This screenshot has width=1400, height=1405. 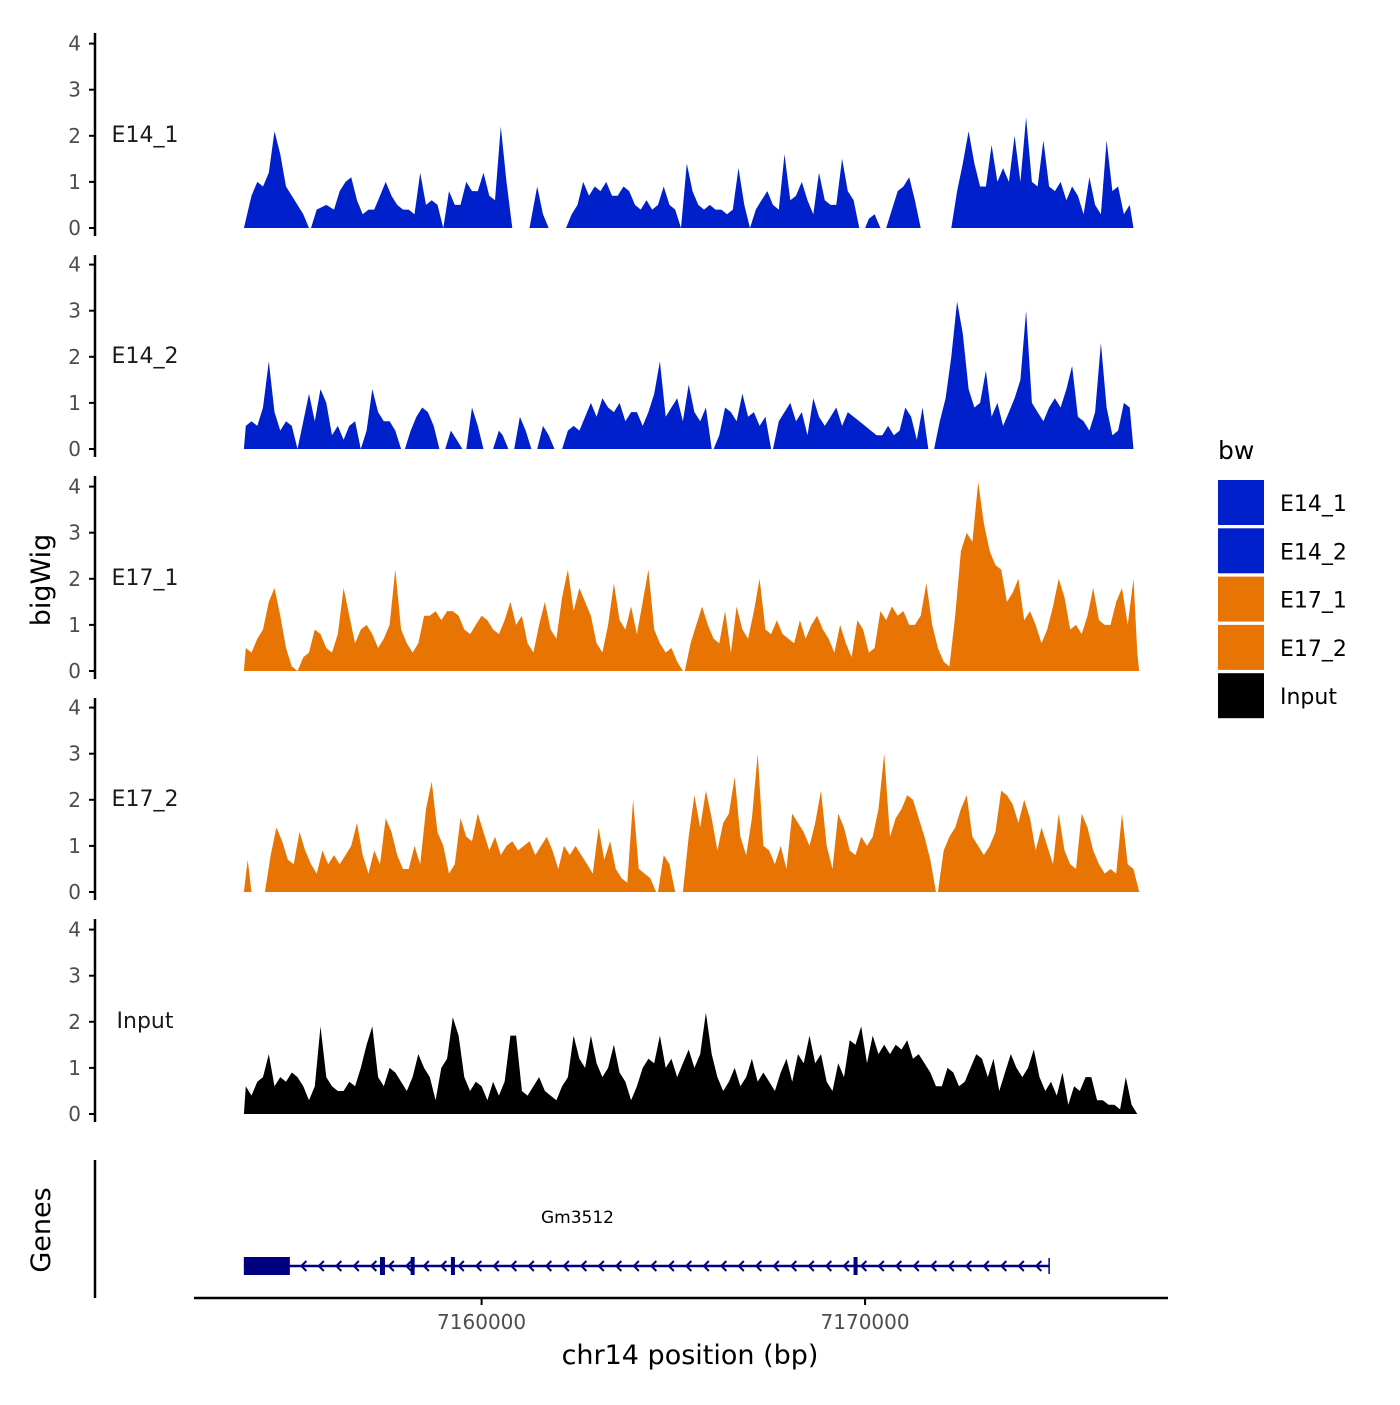 What do you see at coordinates (681, 1315) in the screenshot?
I see `x-axis: 7160000 7170000` at bounding box center [681, 1315].